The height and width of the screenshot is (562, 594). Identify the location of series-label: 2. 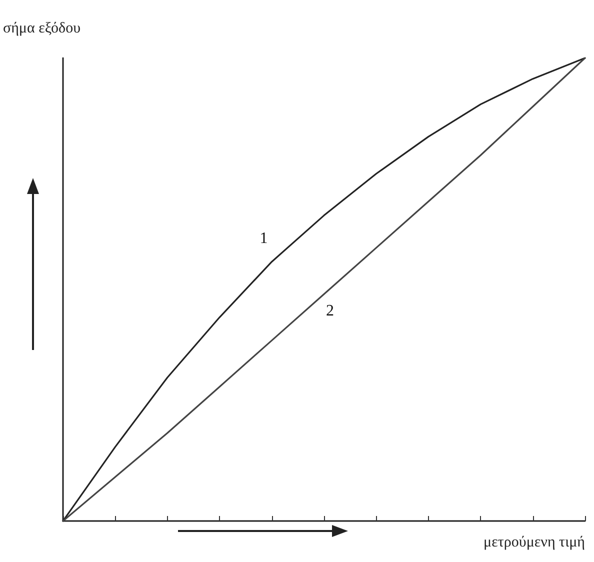
(330, 311).